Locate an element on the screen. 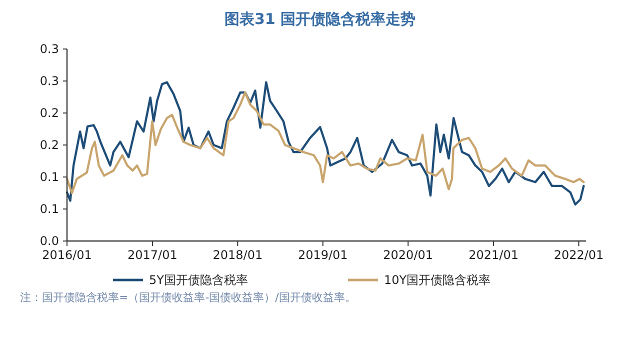 This screenshot has height=342, width=640. x-tick-label: 2019/01 is located at coordinates (323, 255).